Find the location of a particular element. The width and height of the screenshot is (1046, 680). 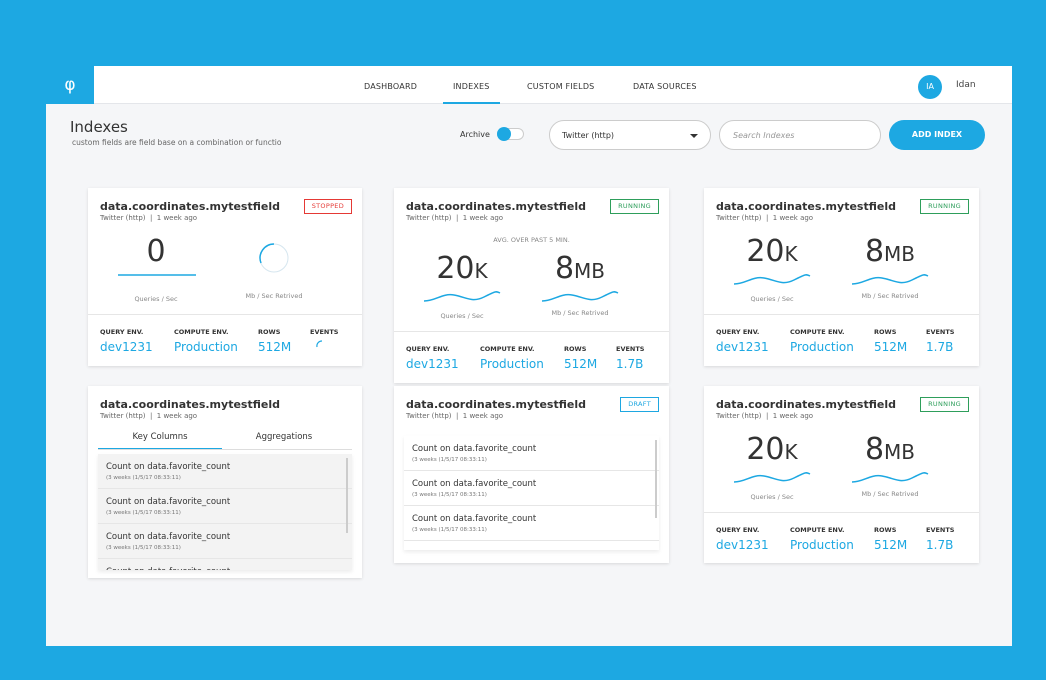

user-name: Idan is located at coordinates (966, 85).